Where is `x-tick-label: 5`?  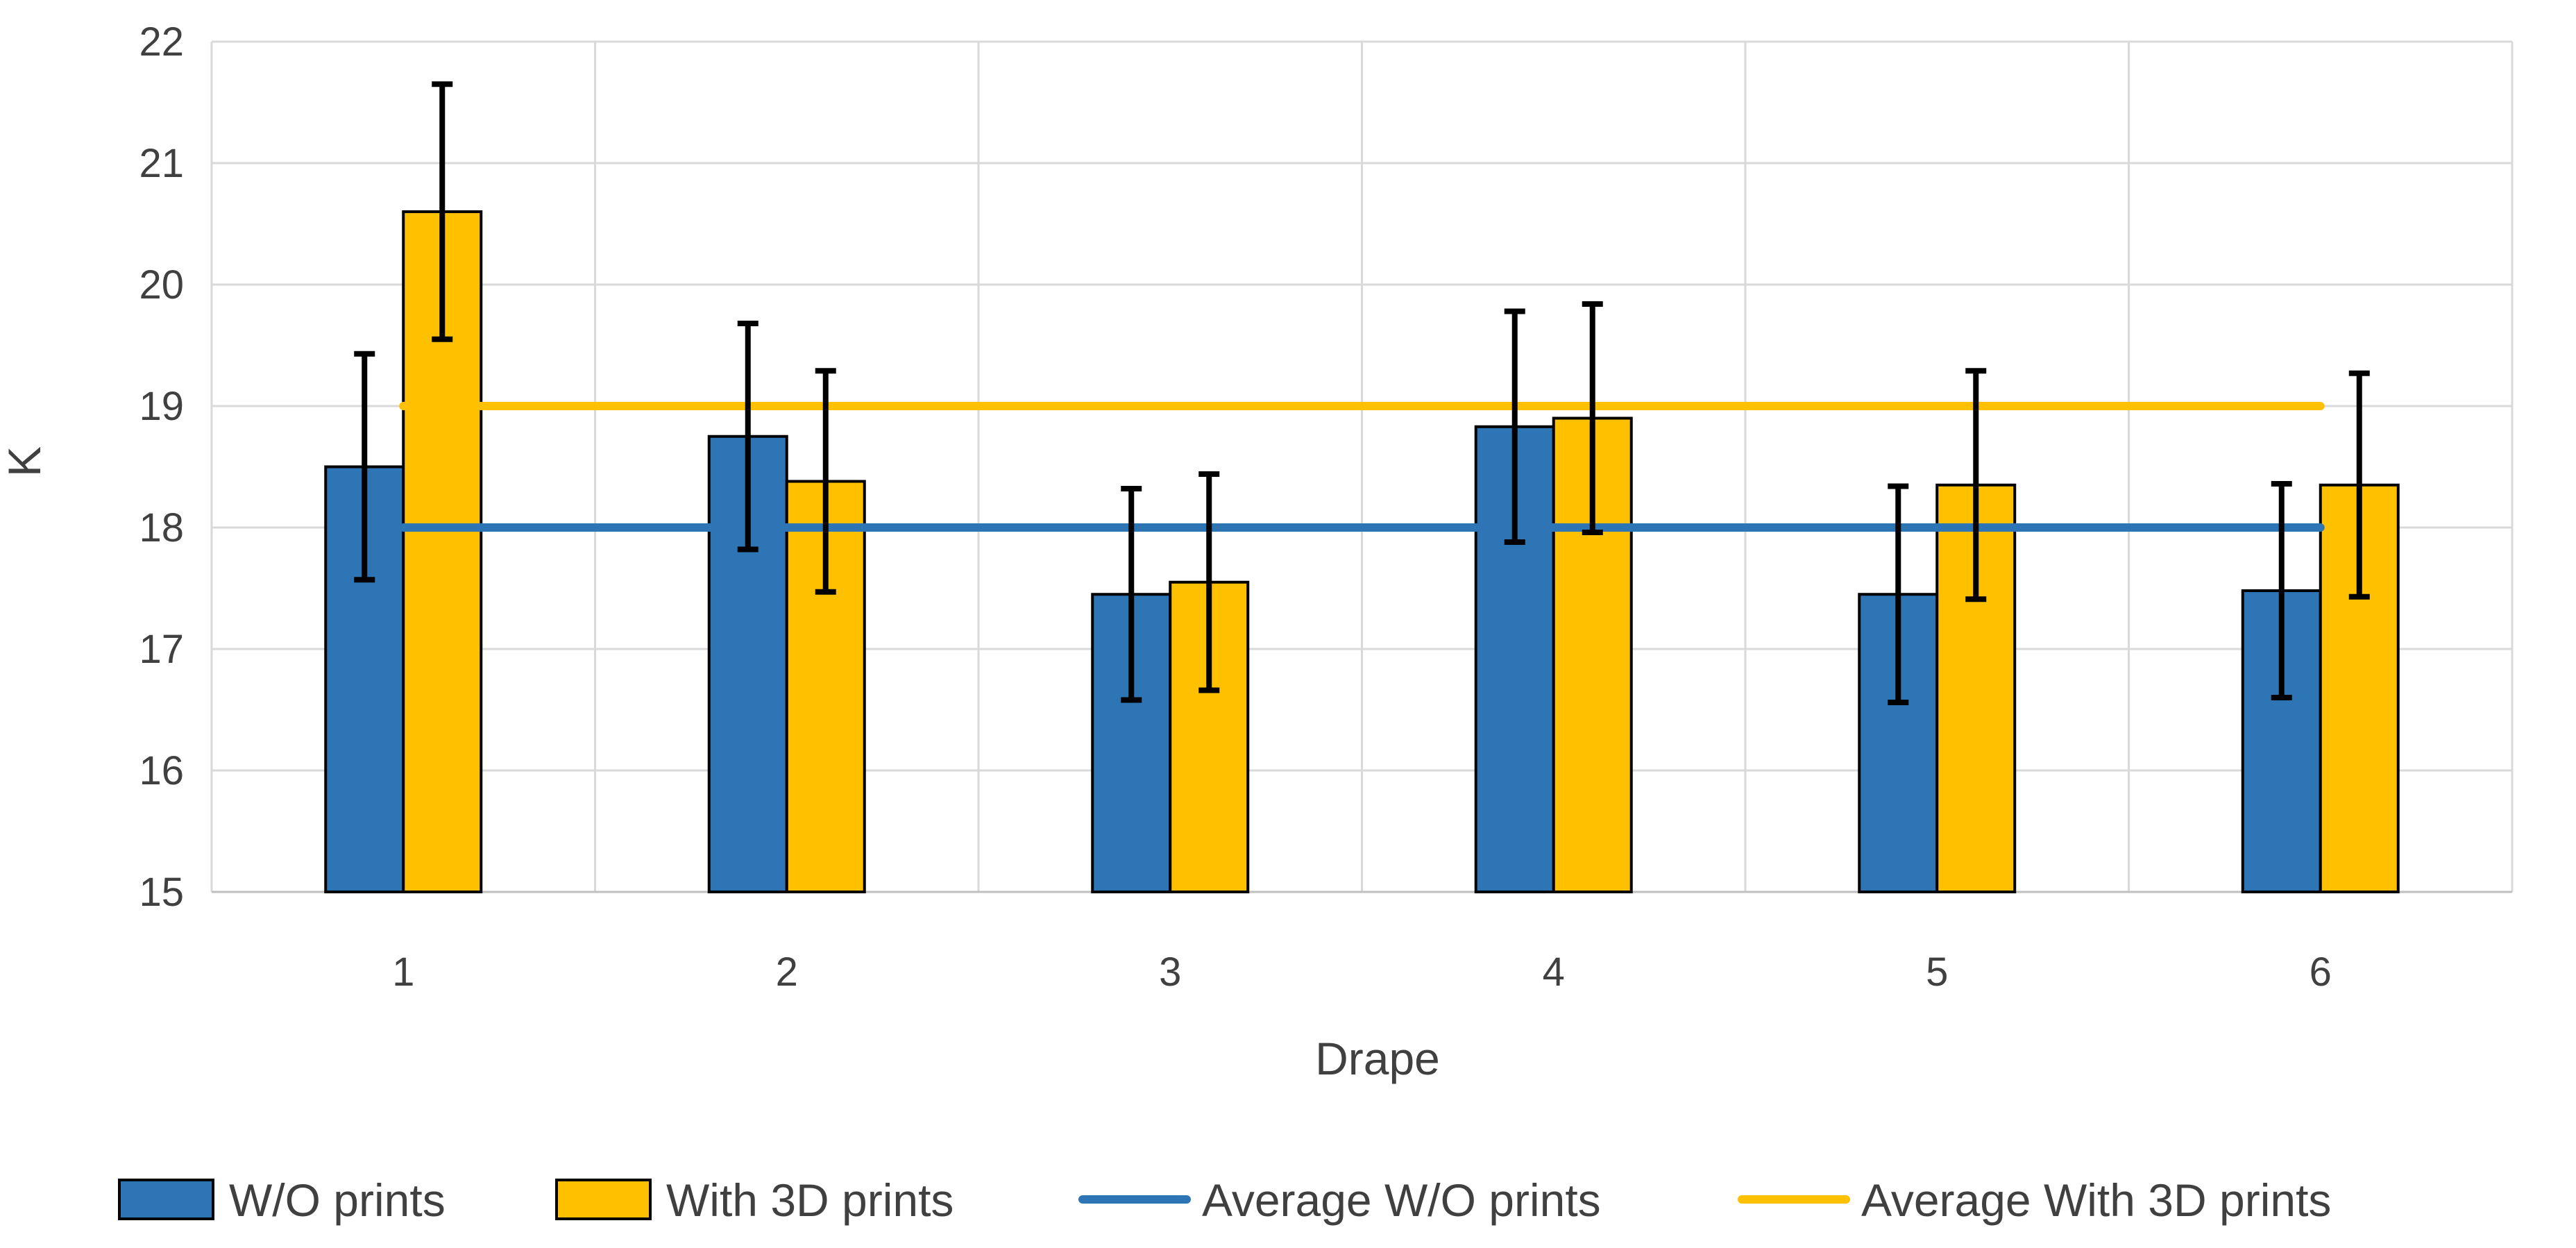 x-tick-label: 5 is located at coordinates (1937, 972).